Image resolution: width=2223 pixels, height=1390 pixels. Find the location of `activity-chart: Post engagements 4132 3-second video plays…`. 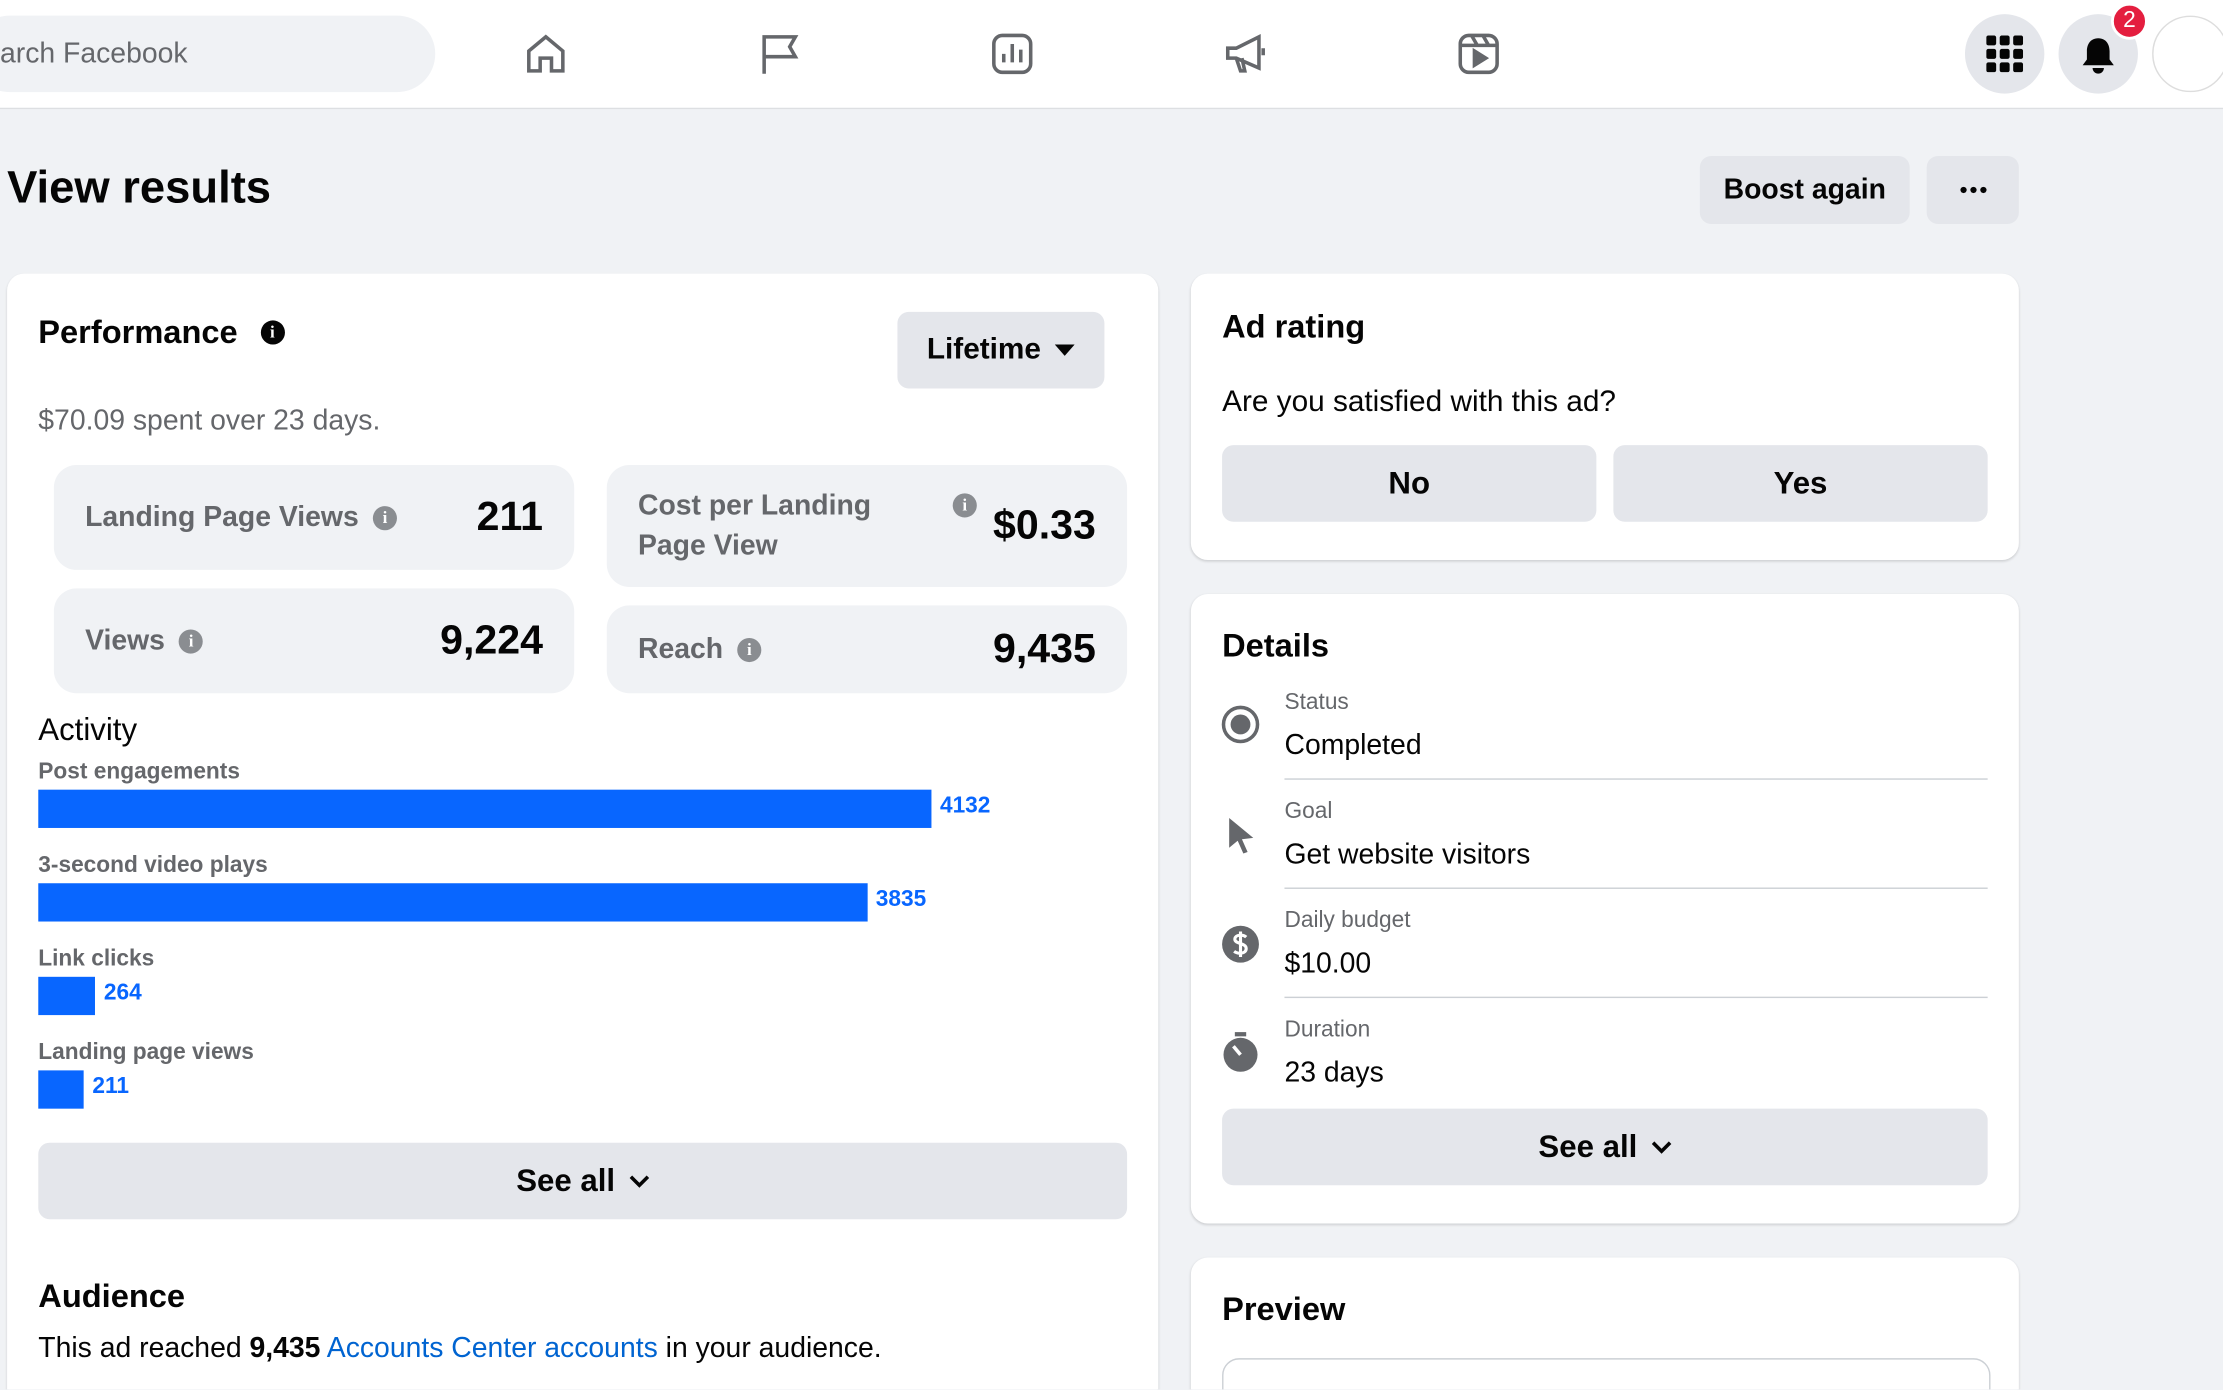

activity-chart: Post engagements 4132 3-second video plays… is located at coordinates (591, 946).